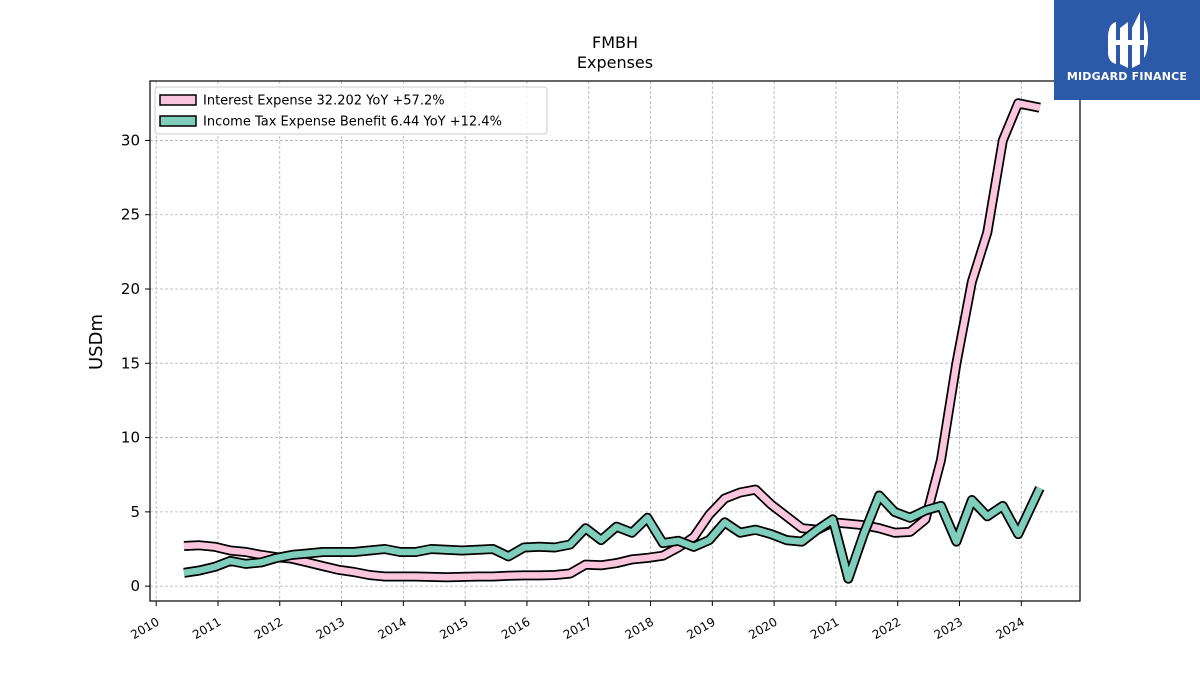 The height and width of the screenshot is (675, 1200). What do you see at coordinates (130, 363) in the screenshot?
I see `y-tick-label: 15` at bounding box center [130, 363].